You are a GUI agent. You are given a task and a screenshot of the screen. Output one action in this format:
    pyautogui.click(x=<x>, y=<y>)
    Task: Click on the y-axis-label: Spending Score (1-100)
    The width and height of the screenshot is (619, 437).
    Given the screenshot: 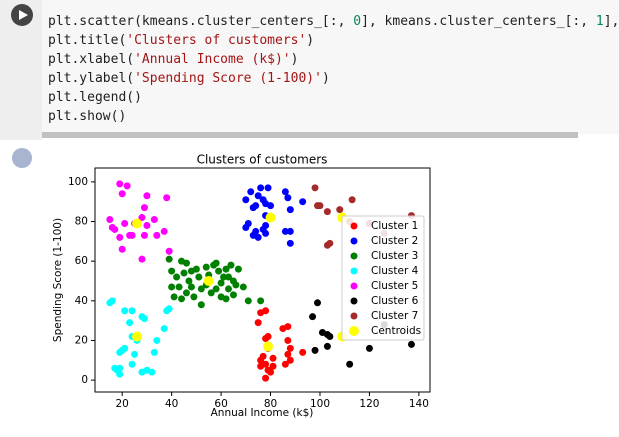 What is the action you would take?
    pyautogui.click(x=58, y=280)
    